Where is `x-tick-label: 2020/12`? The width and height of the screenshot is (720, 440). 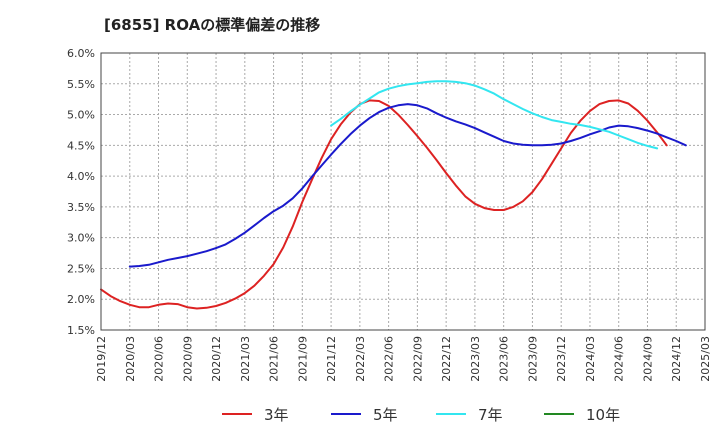 x-tick-label: 2020/12 is located at coordinates (216, 359).